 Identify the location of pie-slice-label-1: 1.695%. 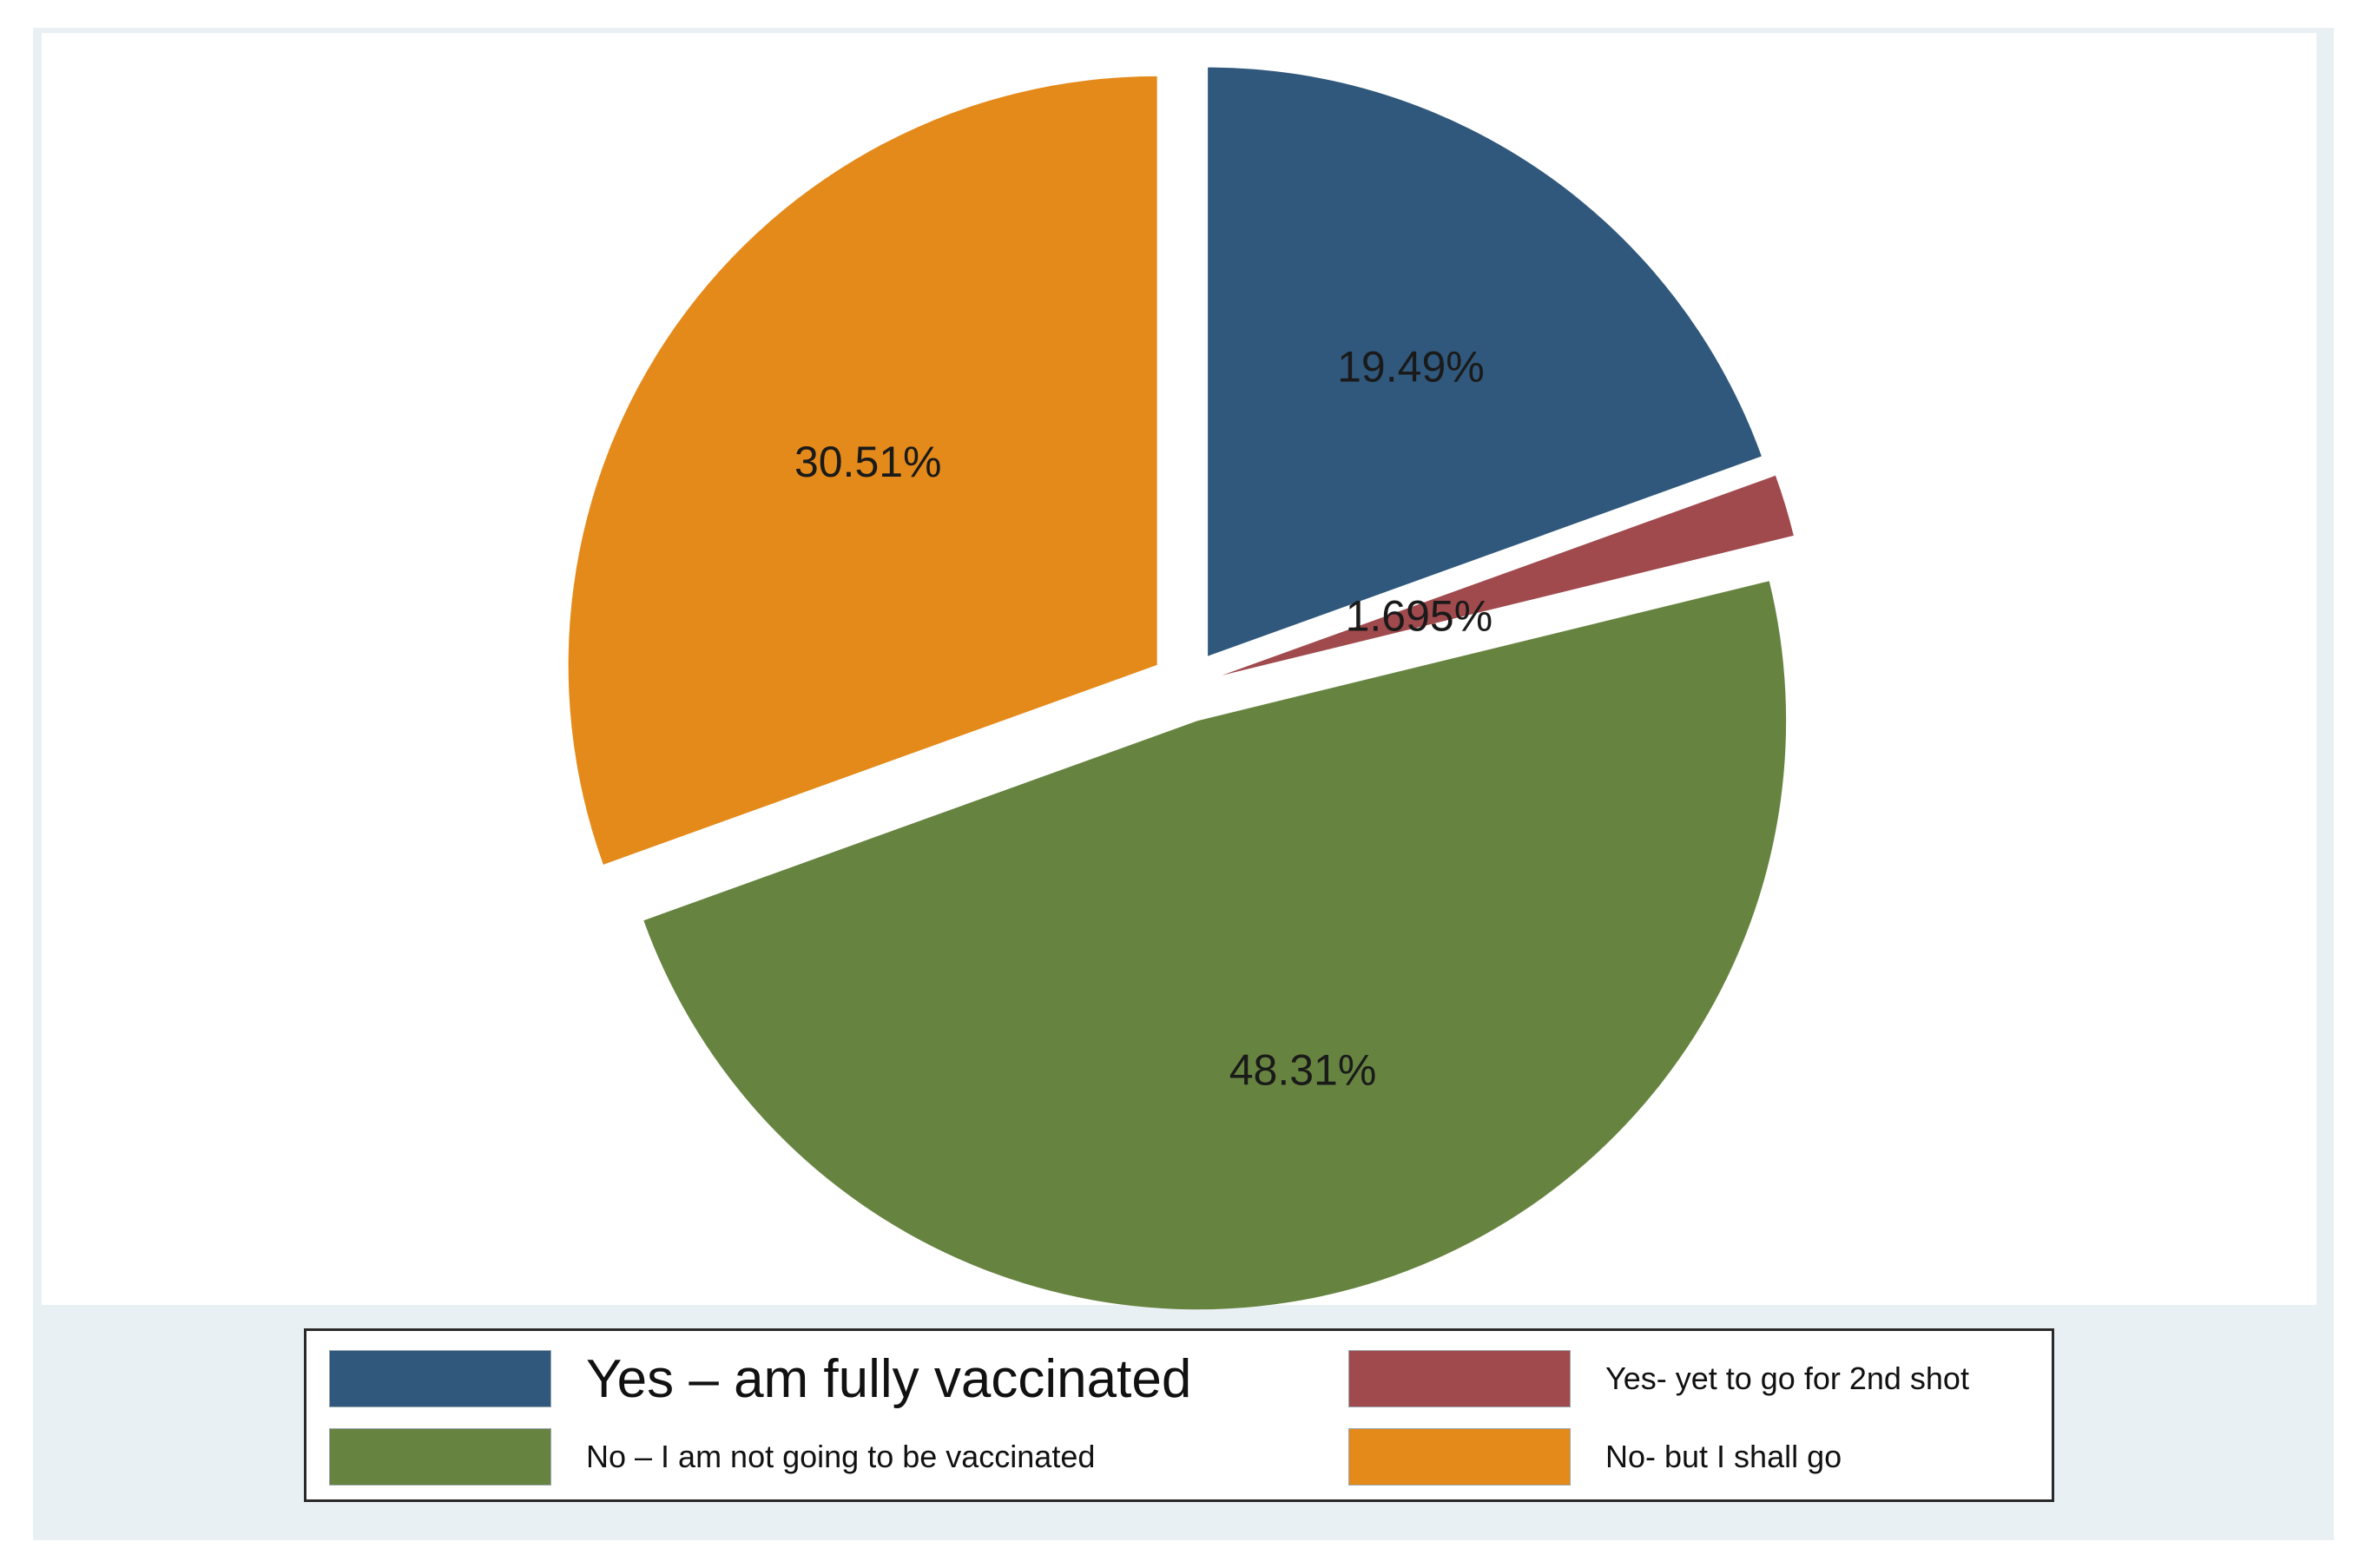
(1419, 615).